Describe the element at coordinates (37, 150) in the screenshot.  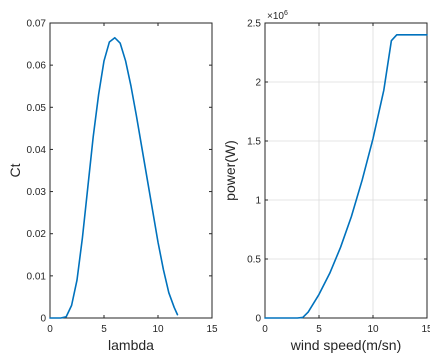
I see `ct-y-tick-label: 0.04` at that location.